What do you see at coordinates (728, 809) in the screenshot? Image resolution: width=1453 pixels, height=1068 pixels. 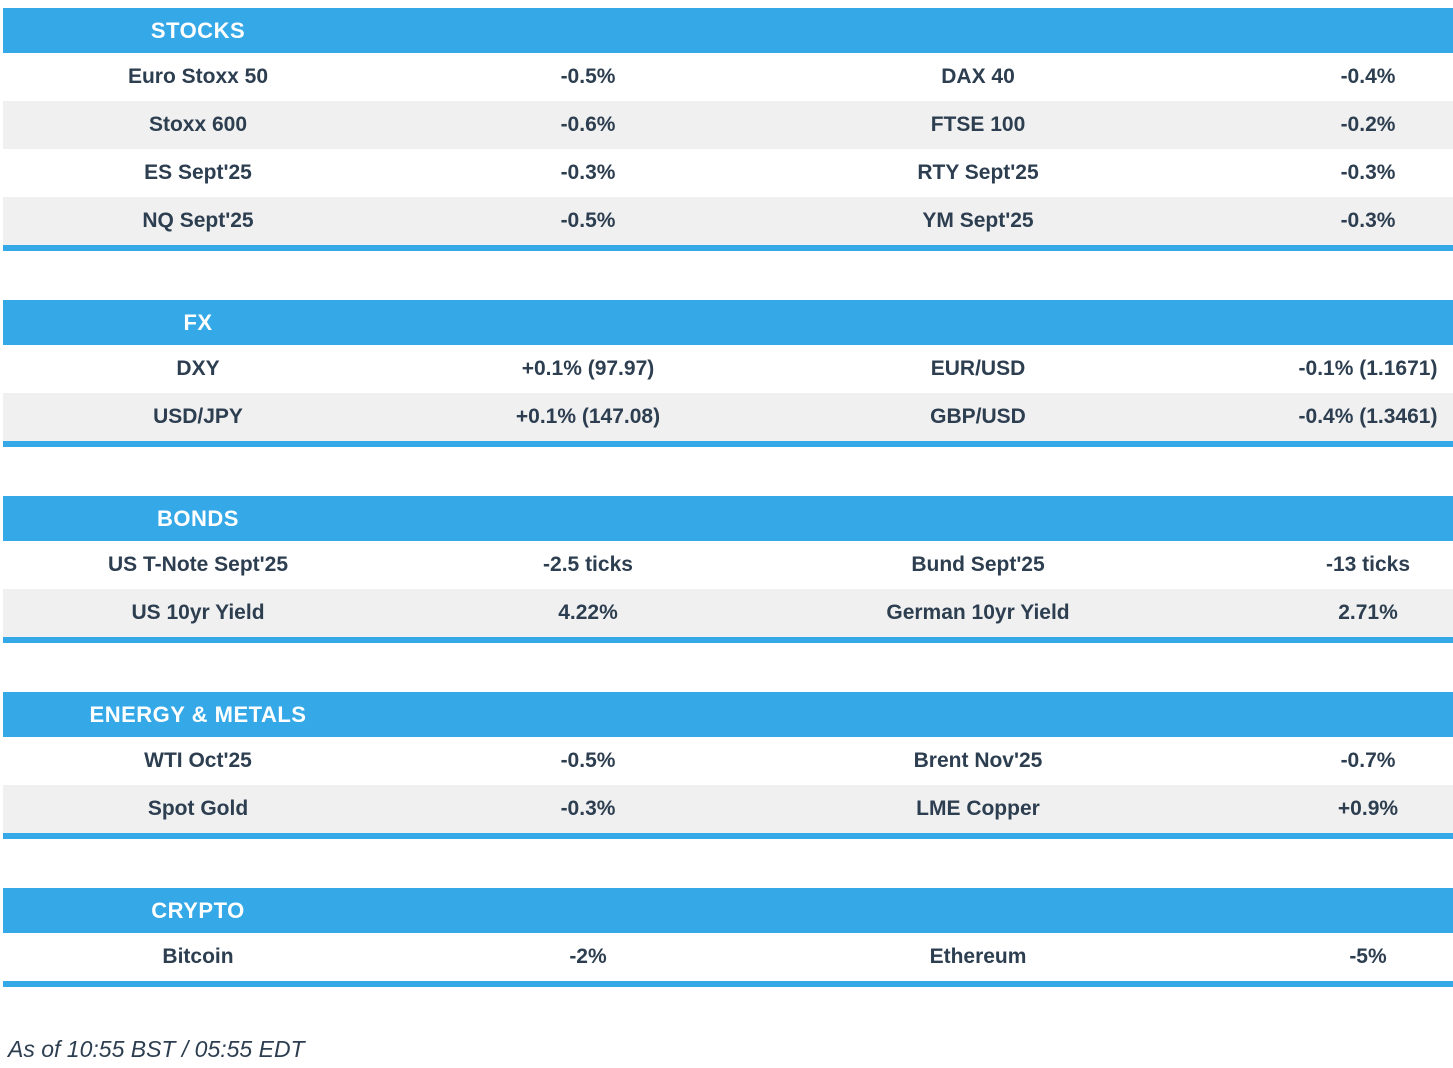 I see `table-row: Spot Gold -0.3% LME Copper +0.9%` at bounding box center [728, 809].